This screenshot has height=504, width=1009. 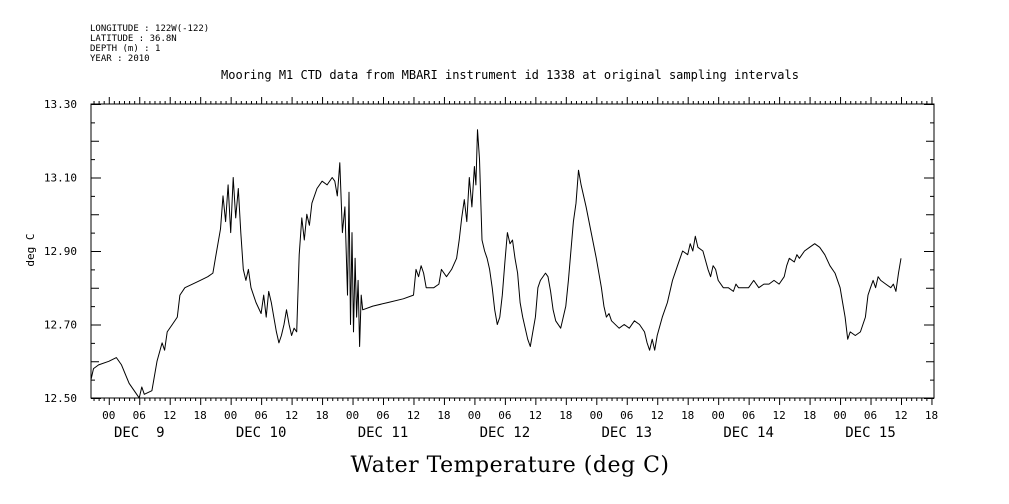 I want to click on y-axis-label: deg C, so click(x=30, y=249).